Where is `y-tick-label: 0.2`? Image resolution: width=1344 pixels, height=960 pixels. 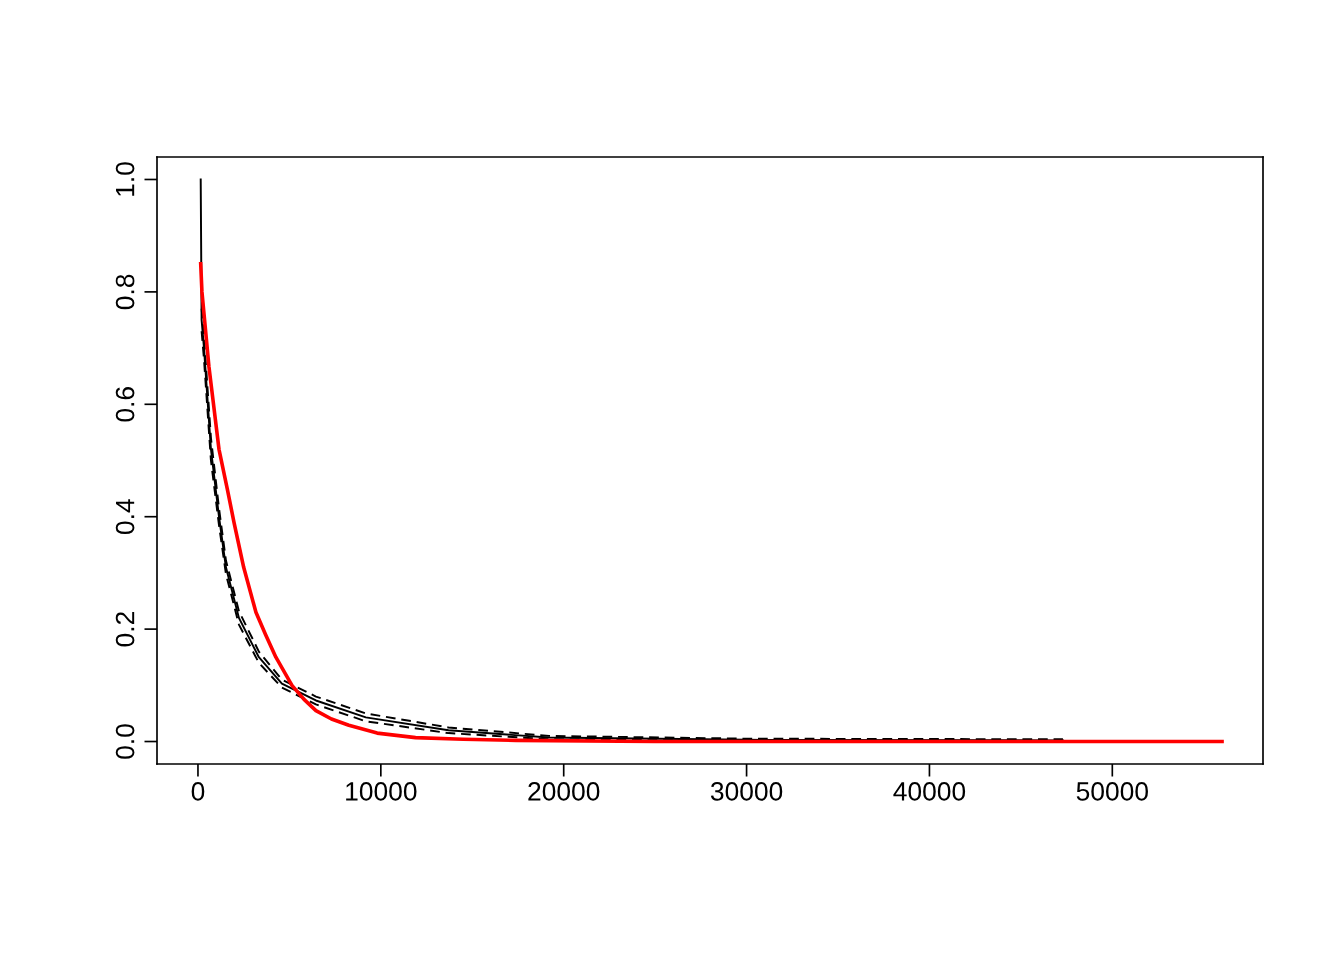 y-tick-label: 0.2 is located at coordinates (125, 629).